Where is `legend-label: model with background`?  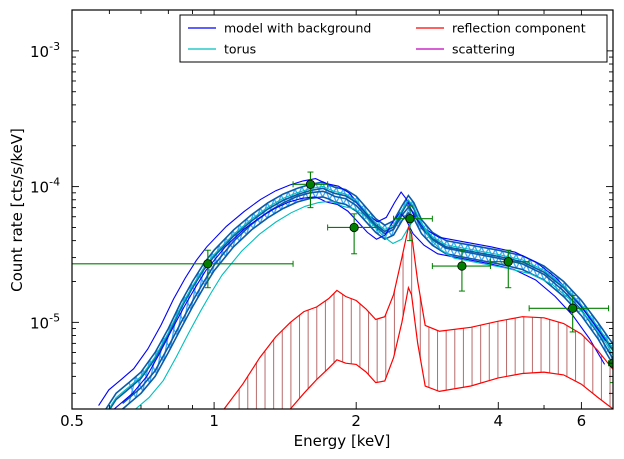 legend-label: model with background is located at coordinates (297, 28).